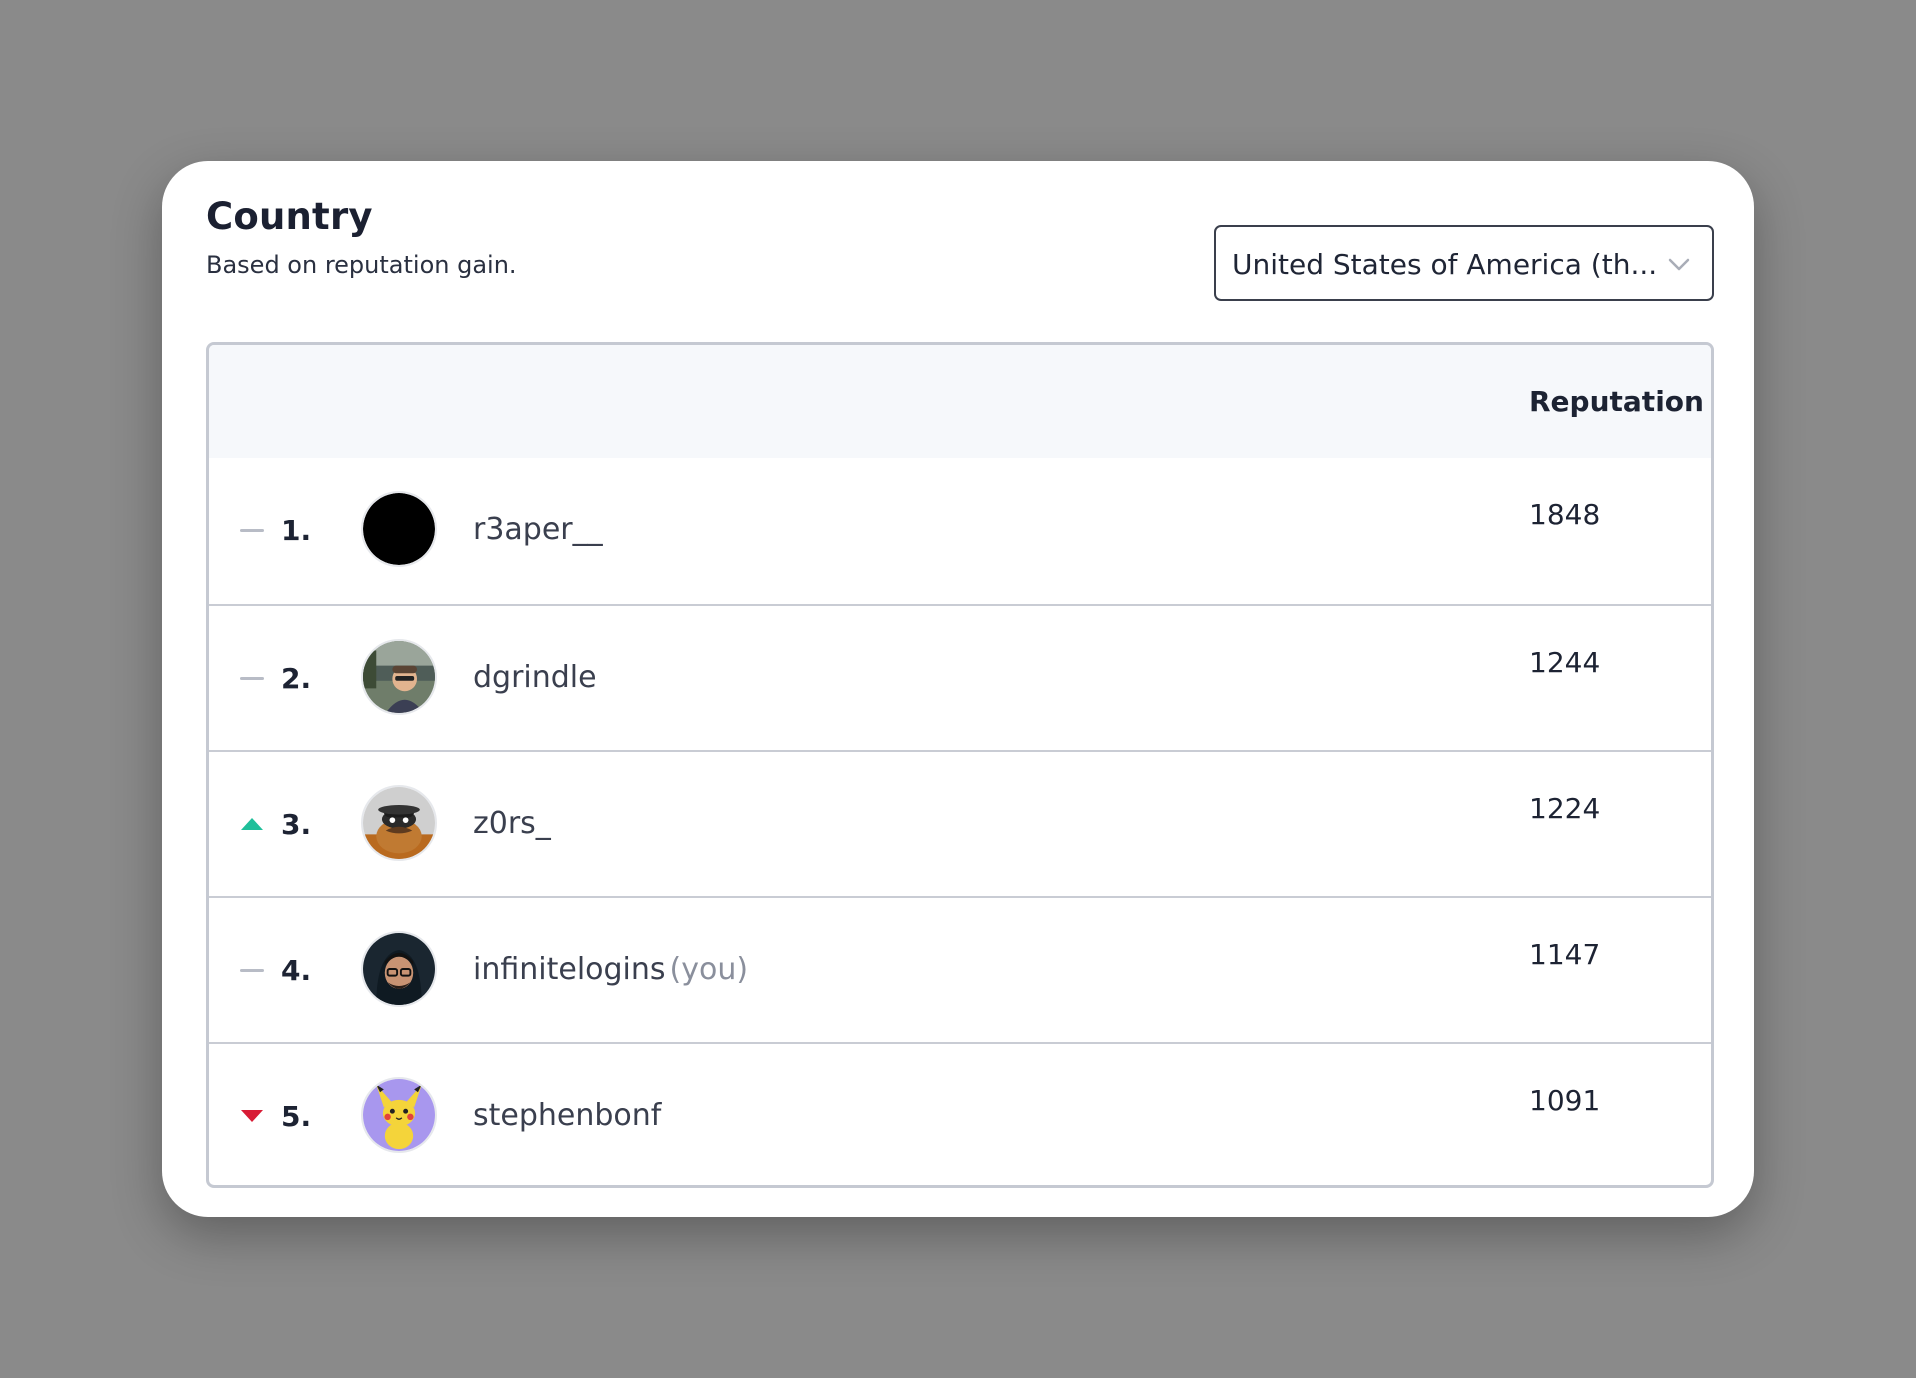 The width and height of the screenshot is (1916, 1378). Describe the element at coordinates (535, 677) in the screenshot. I see `username-link: dgrindle` at that location.